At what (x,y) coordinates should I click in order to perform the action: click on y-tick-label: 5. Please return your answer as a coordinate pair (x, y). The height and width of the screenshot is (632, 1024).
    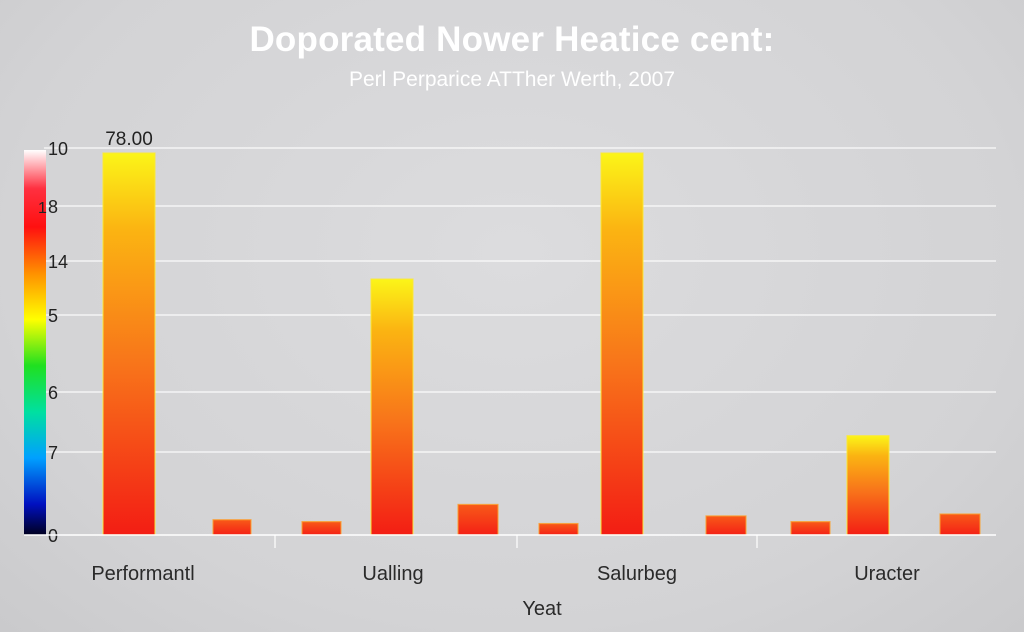
    Looking at the image, I should click on (53, 316).